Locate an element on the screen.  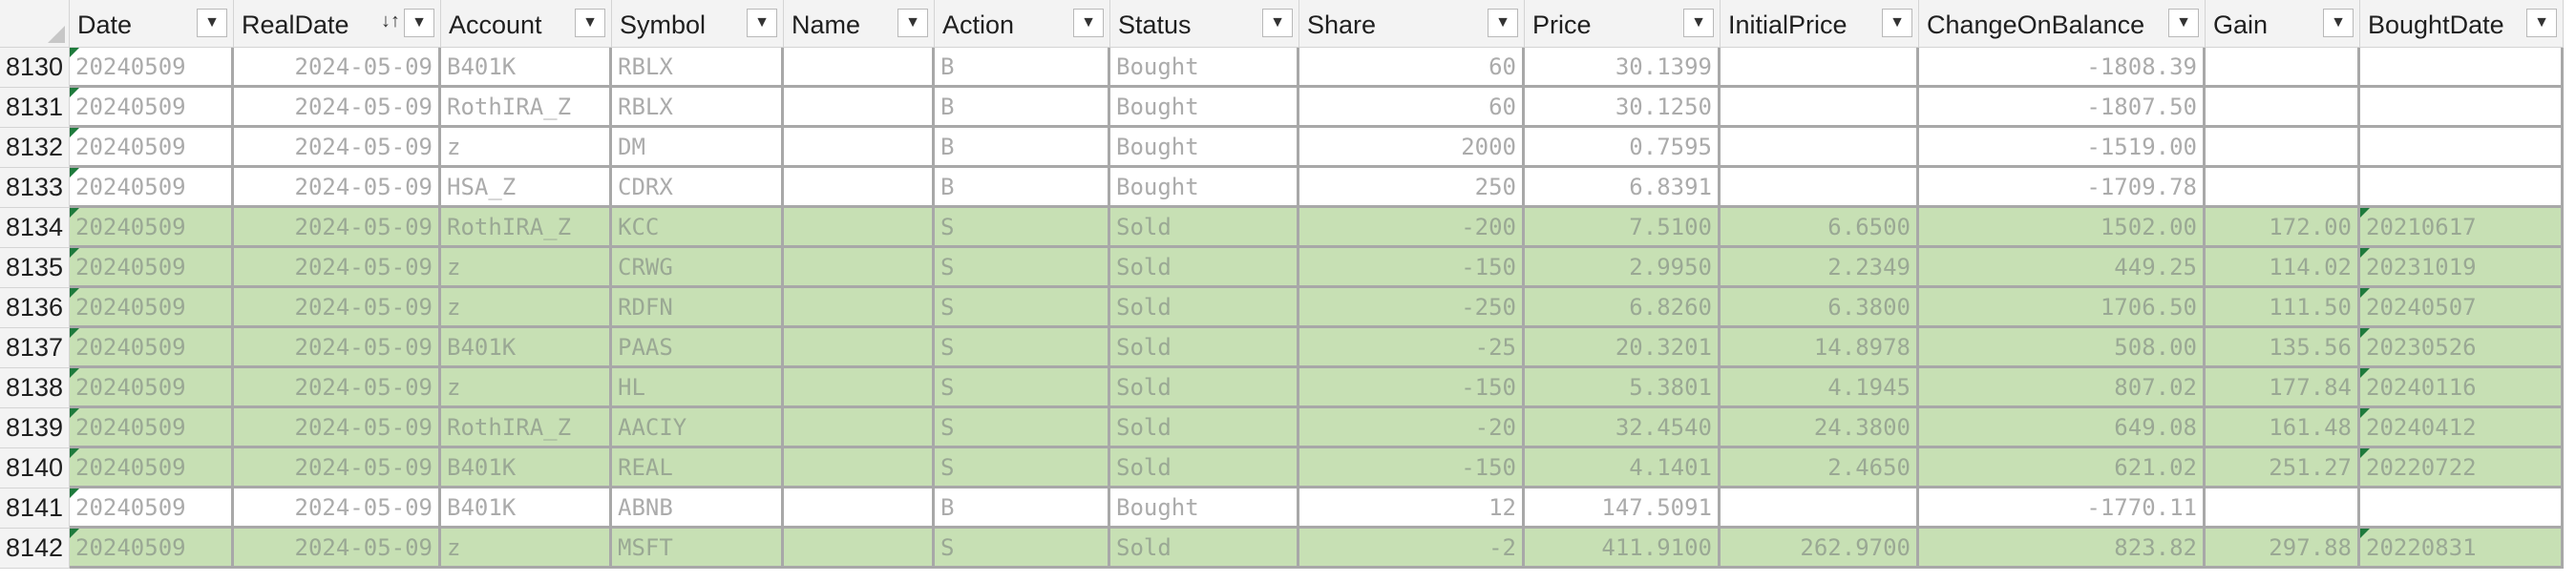
cell-share: 12 is located at coordinates (1412, 509).